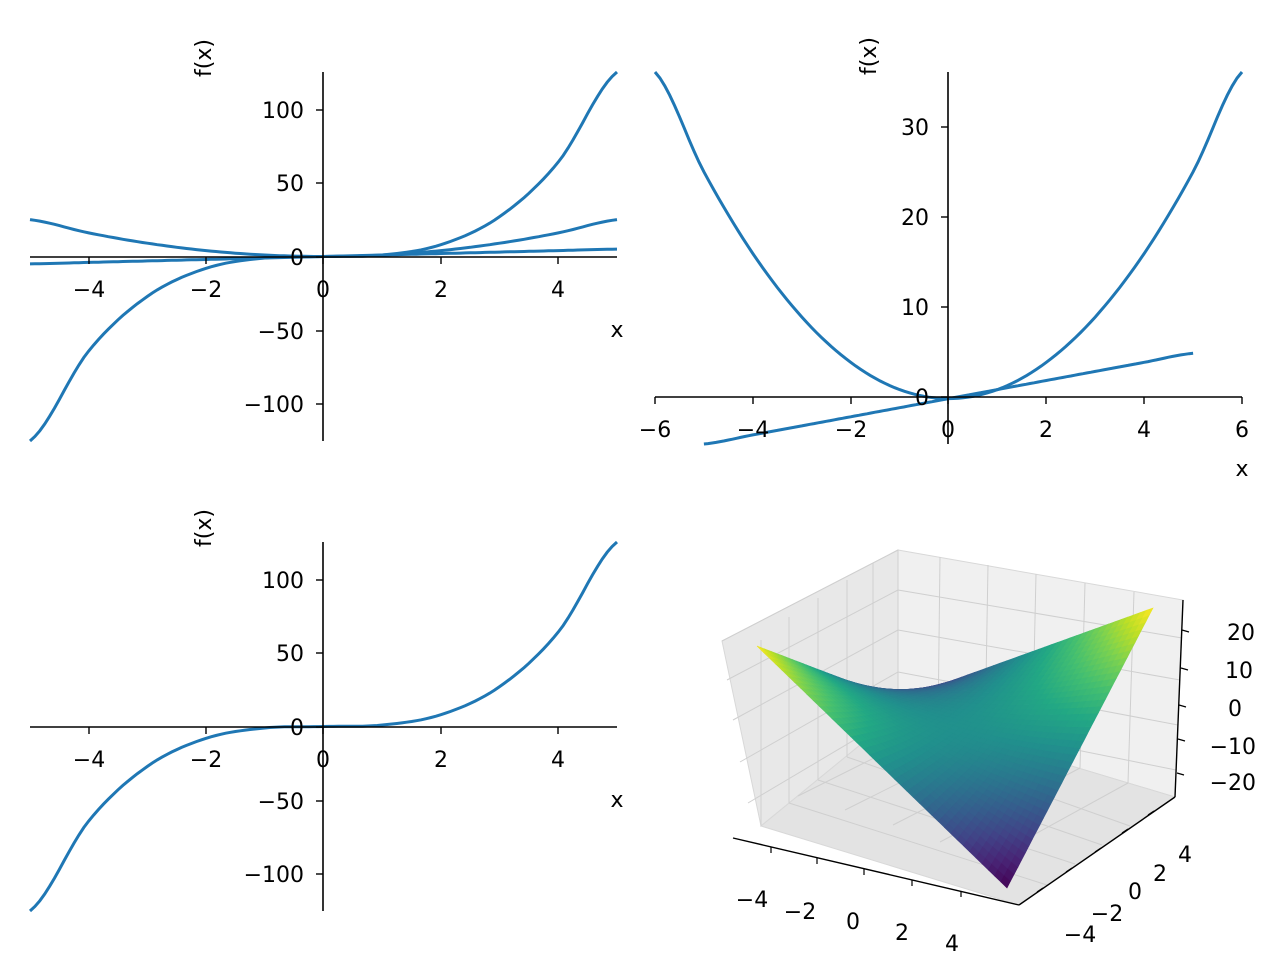 The image size is (1280, 960). I want to click on x-tick-label: 6, so click(1242, 430).